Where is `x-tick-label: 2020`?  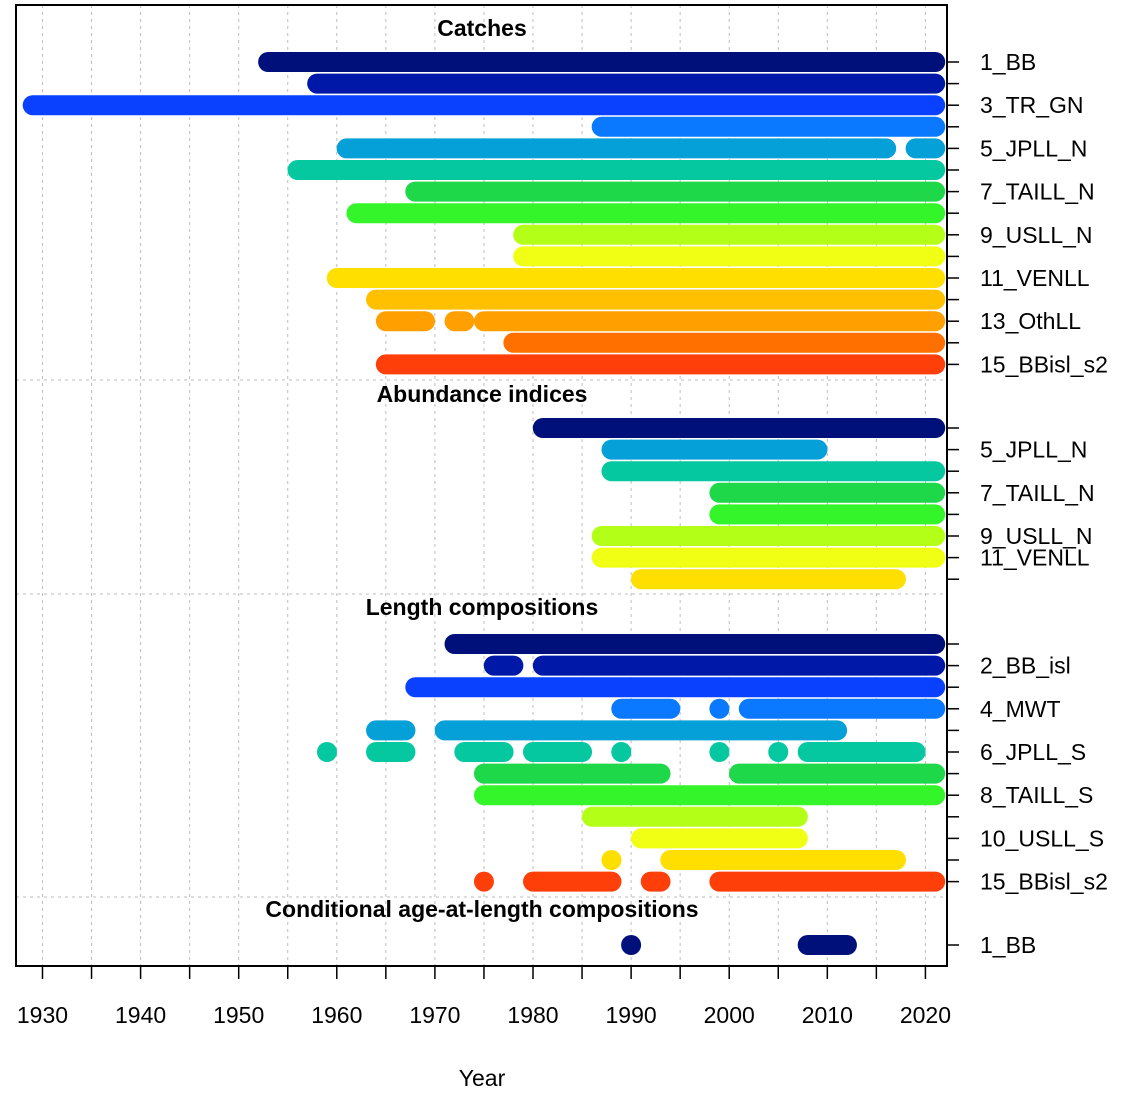 x-tick-label: 2020 is located at coordinates (925, 1015).